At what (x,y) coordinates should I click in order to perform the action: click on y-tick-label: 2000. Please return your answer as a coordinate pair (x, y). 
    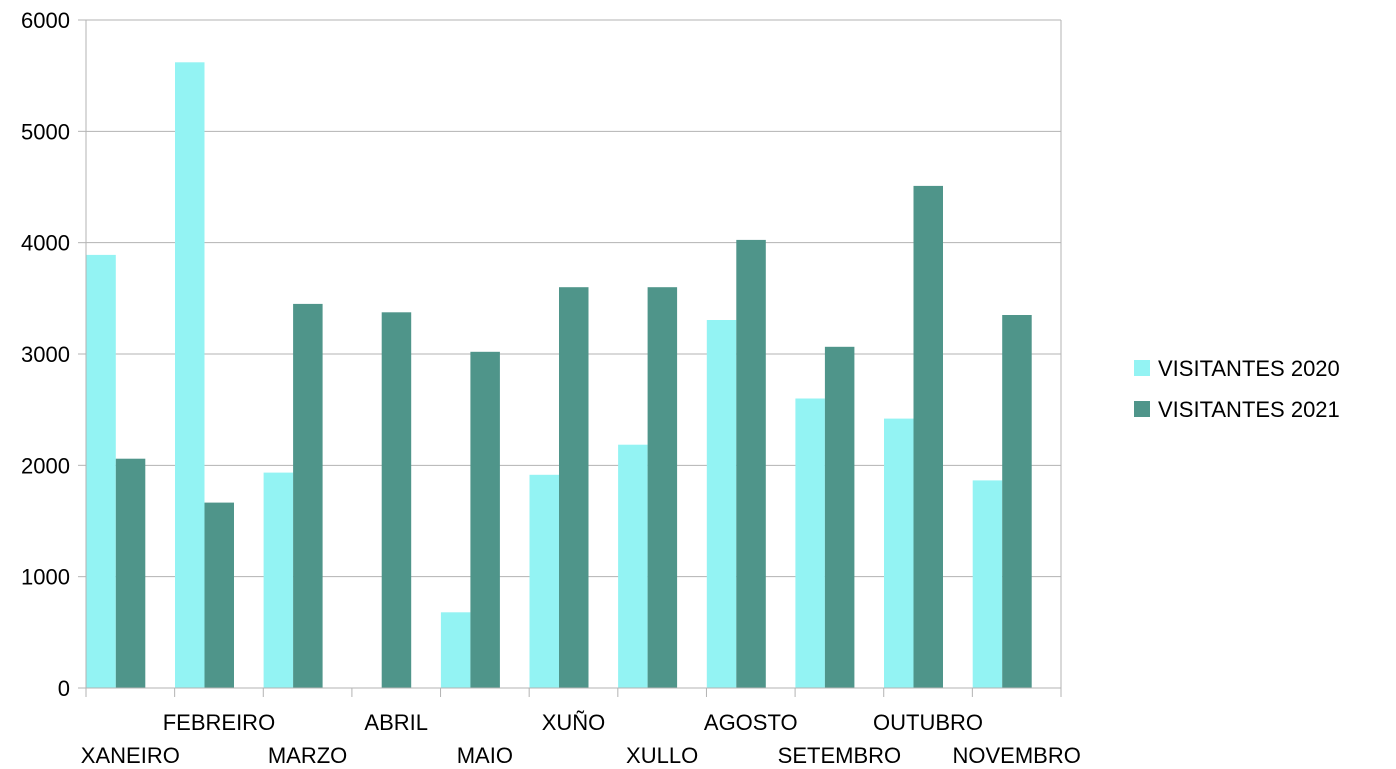
    Looking at the image, I should click on (45, 465).